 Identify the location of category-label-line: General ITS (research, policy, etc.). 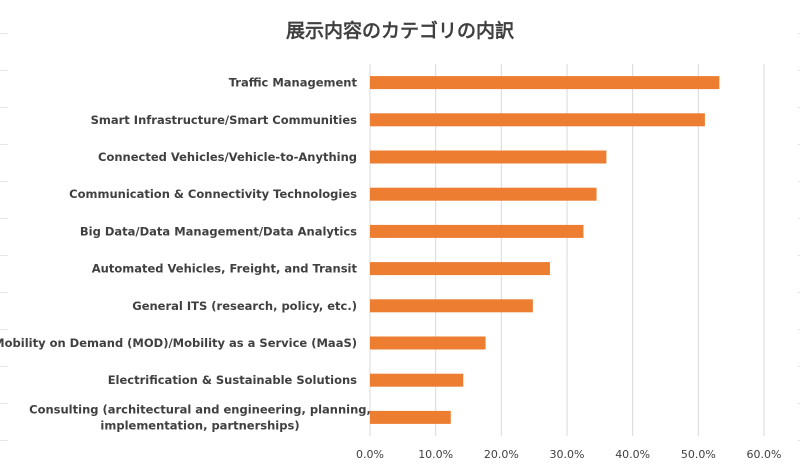
(244, 306).